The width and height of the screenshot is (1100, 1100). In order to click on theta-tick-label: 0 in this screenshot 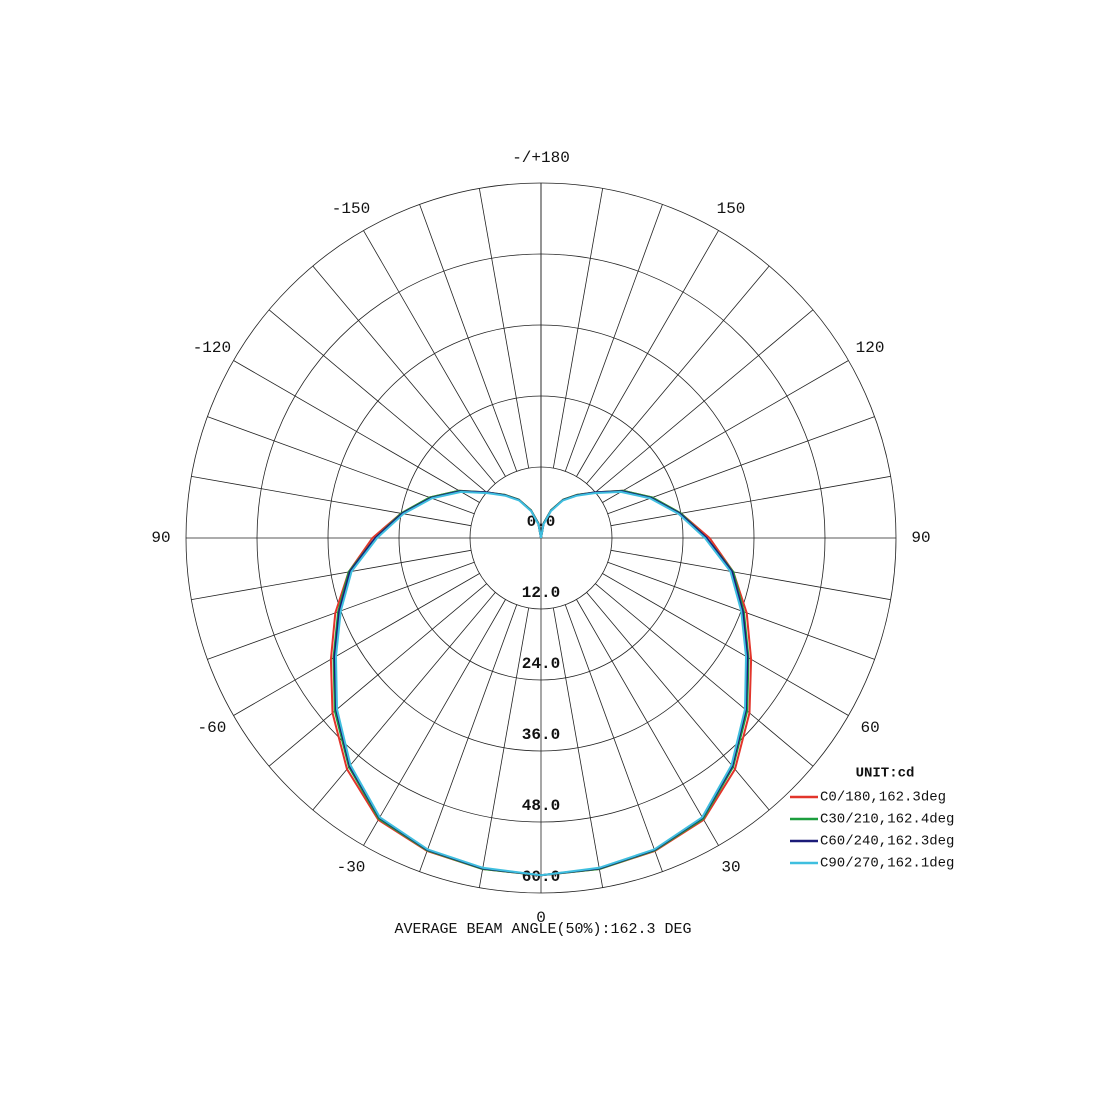, I will do `click(541, 918)`.